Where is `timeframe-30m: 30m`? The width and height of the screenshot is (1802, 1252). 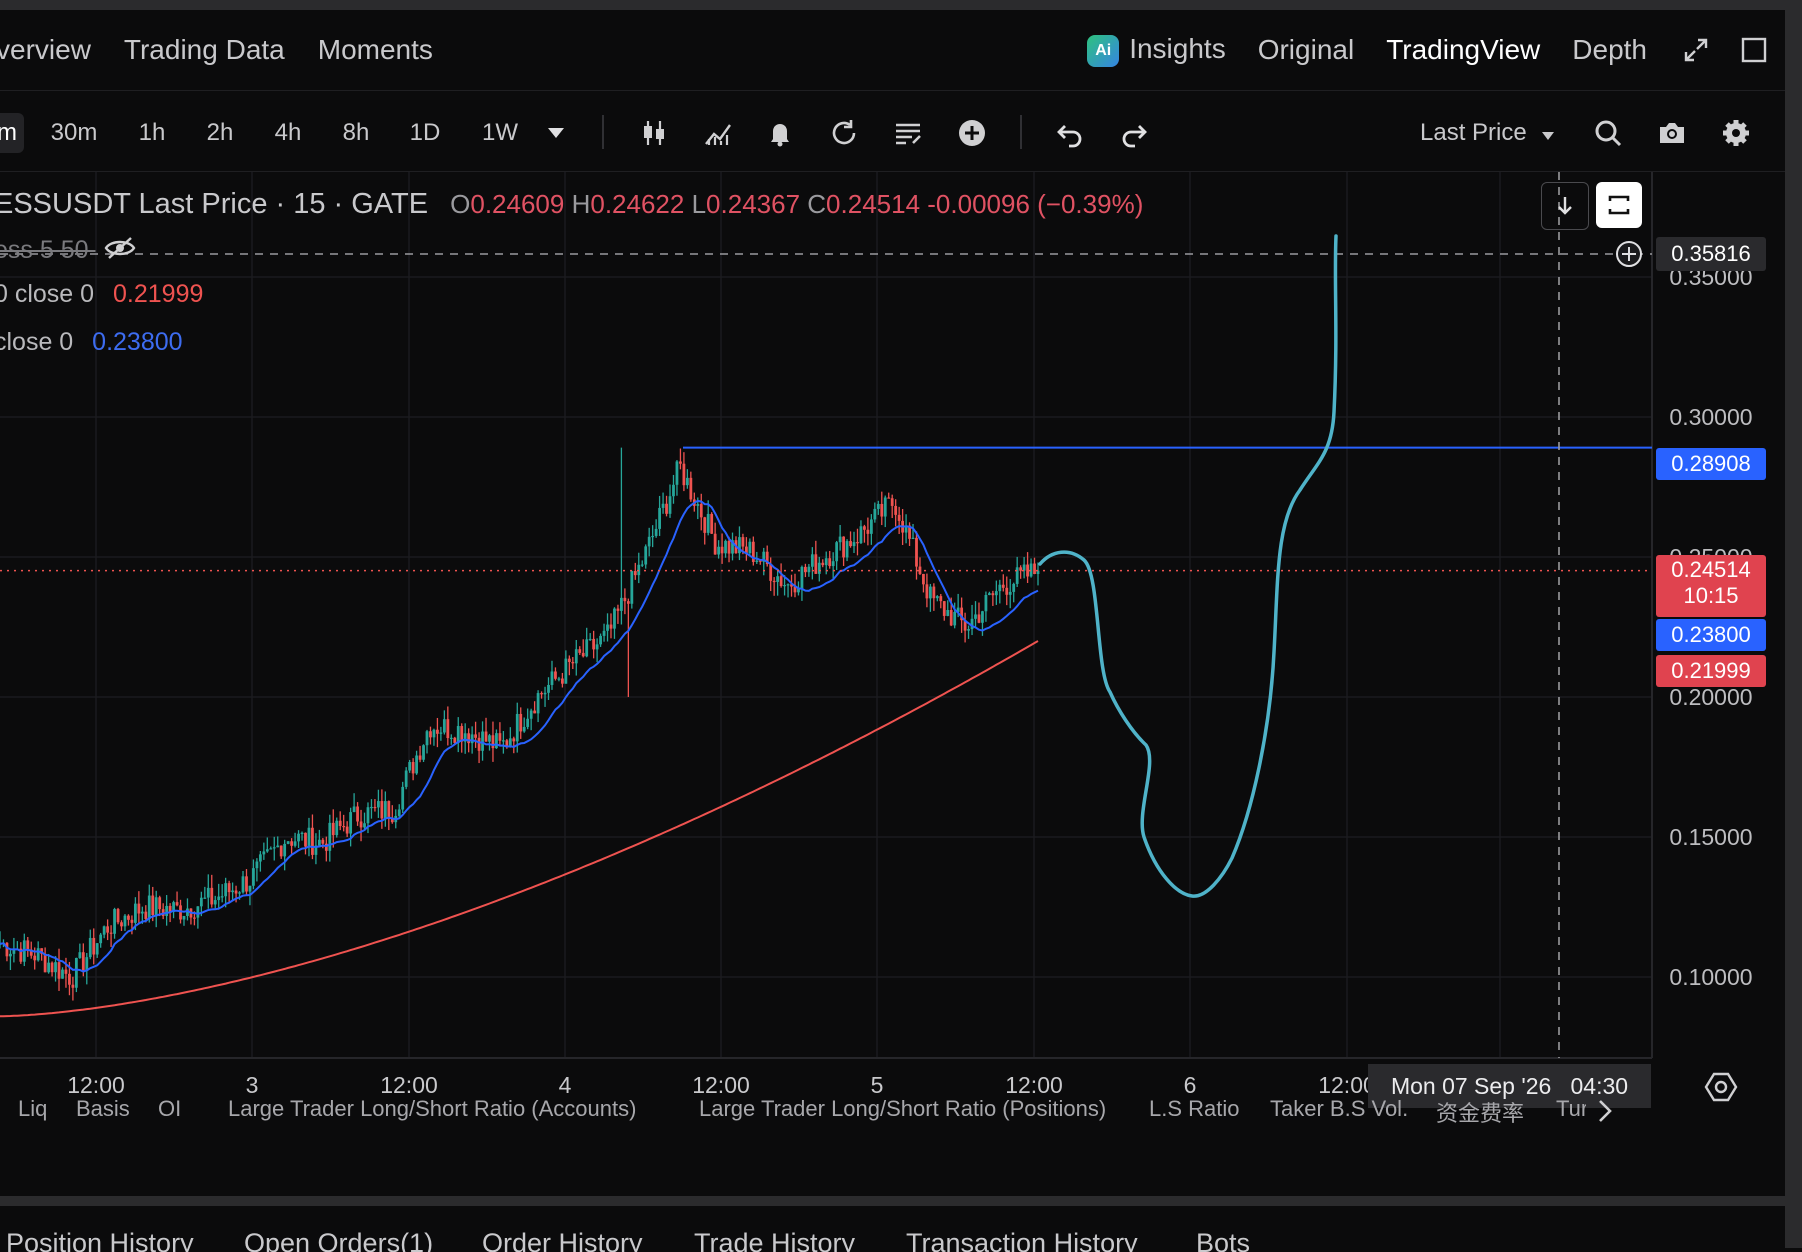 timeframe-30m: 30m is located at coordinates (74, 132).